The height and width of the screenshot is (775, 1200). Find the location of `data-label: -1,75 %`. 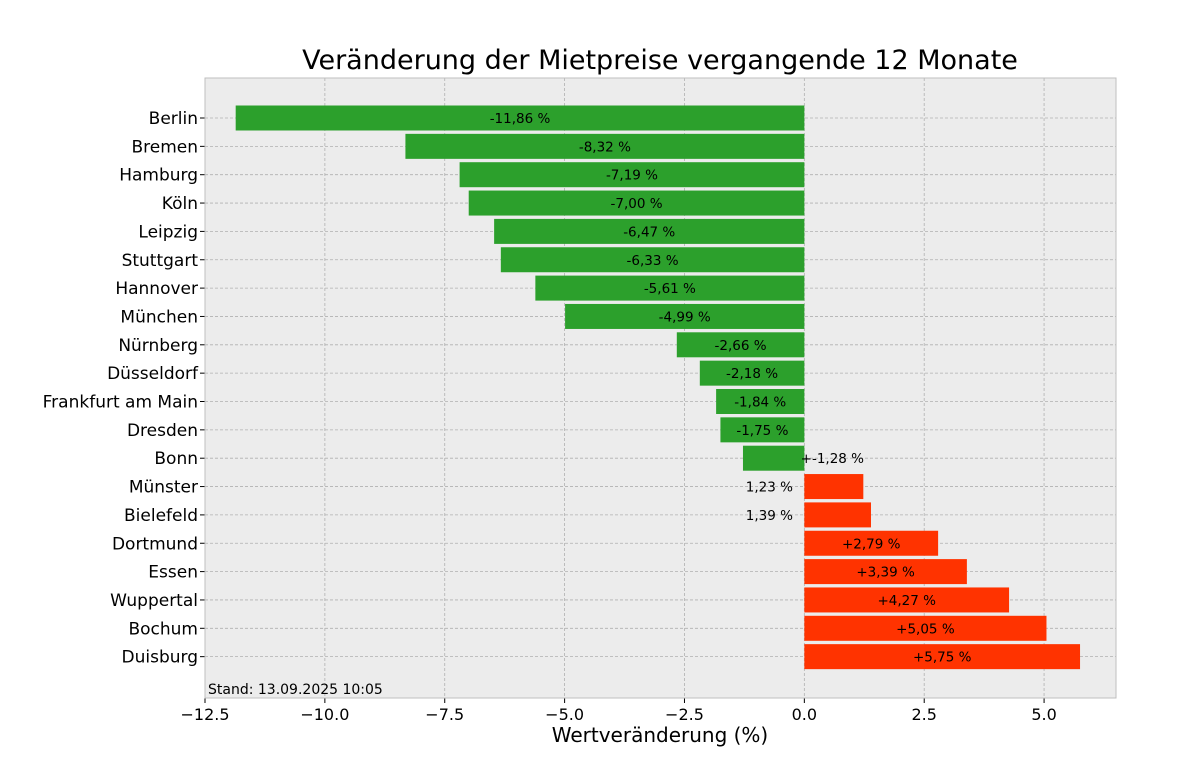

data-label: -1,75 % is located at coordinates (762, 431).